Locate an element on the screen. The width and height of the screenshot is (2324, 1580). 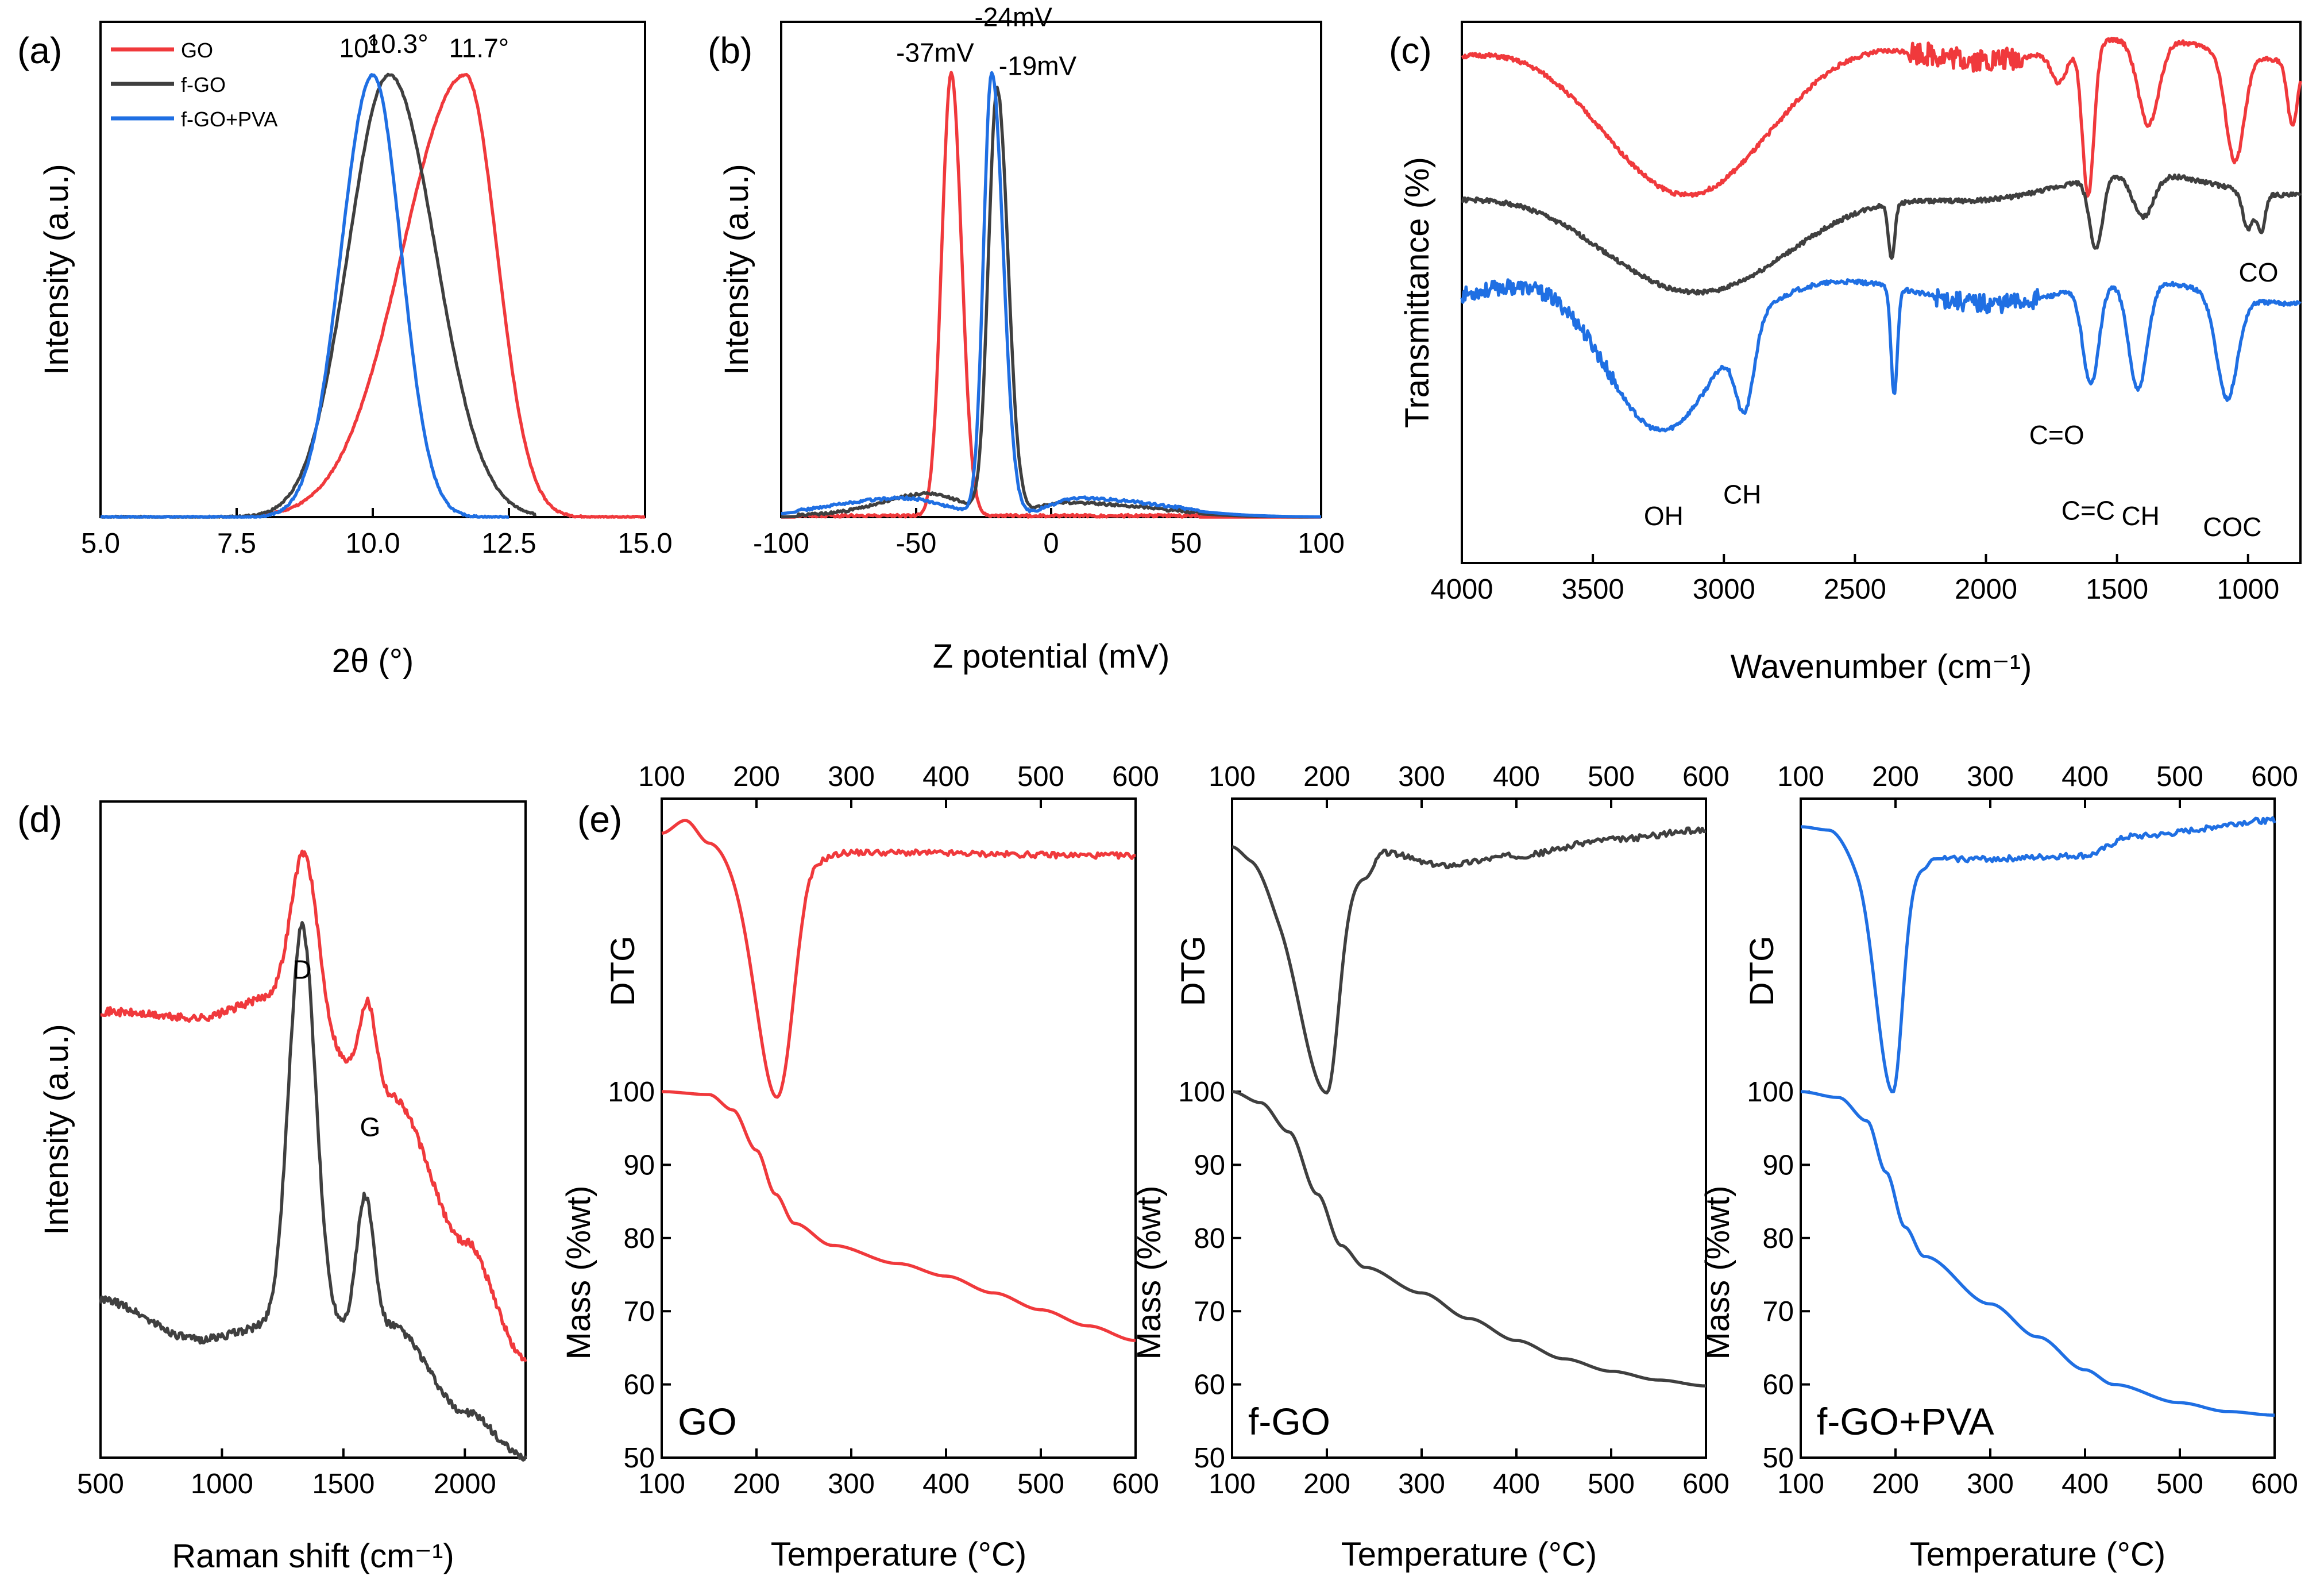
panel-d-xtick-label: 1000 is located at coordinates (222, 1484).